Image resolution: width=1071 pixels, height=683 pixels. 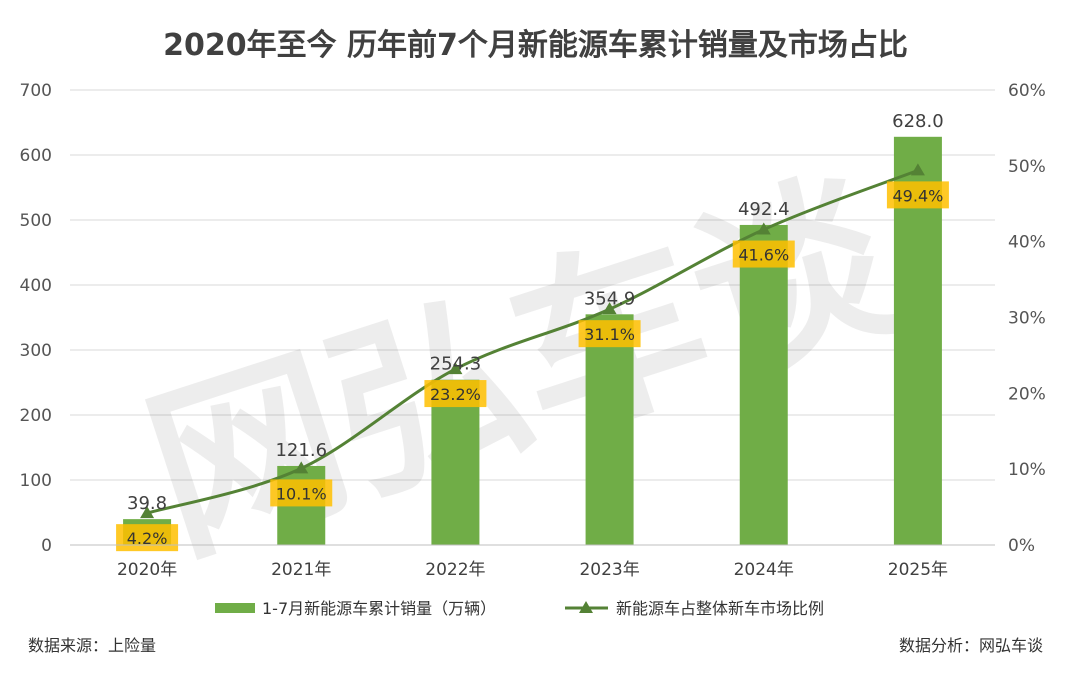 I want to click on y-right-tick-label: 50%, so click(x=1027, y=167).